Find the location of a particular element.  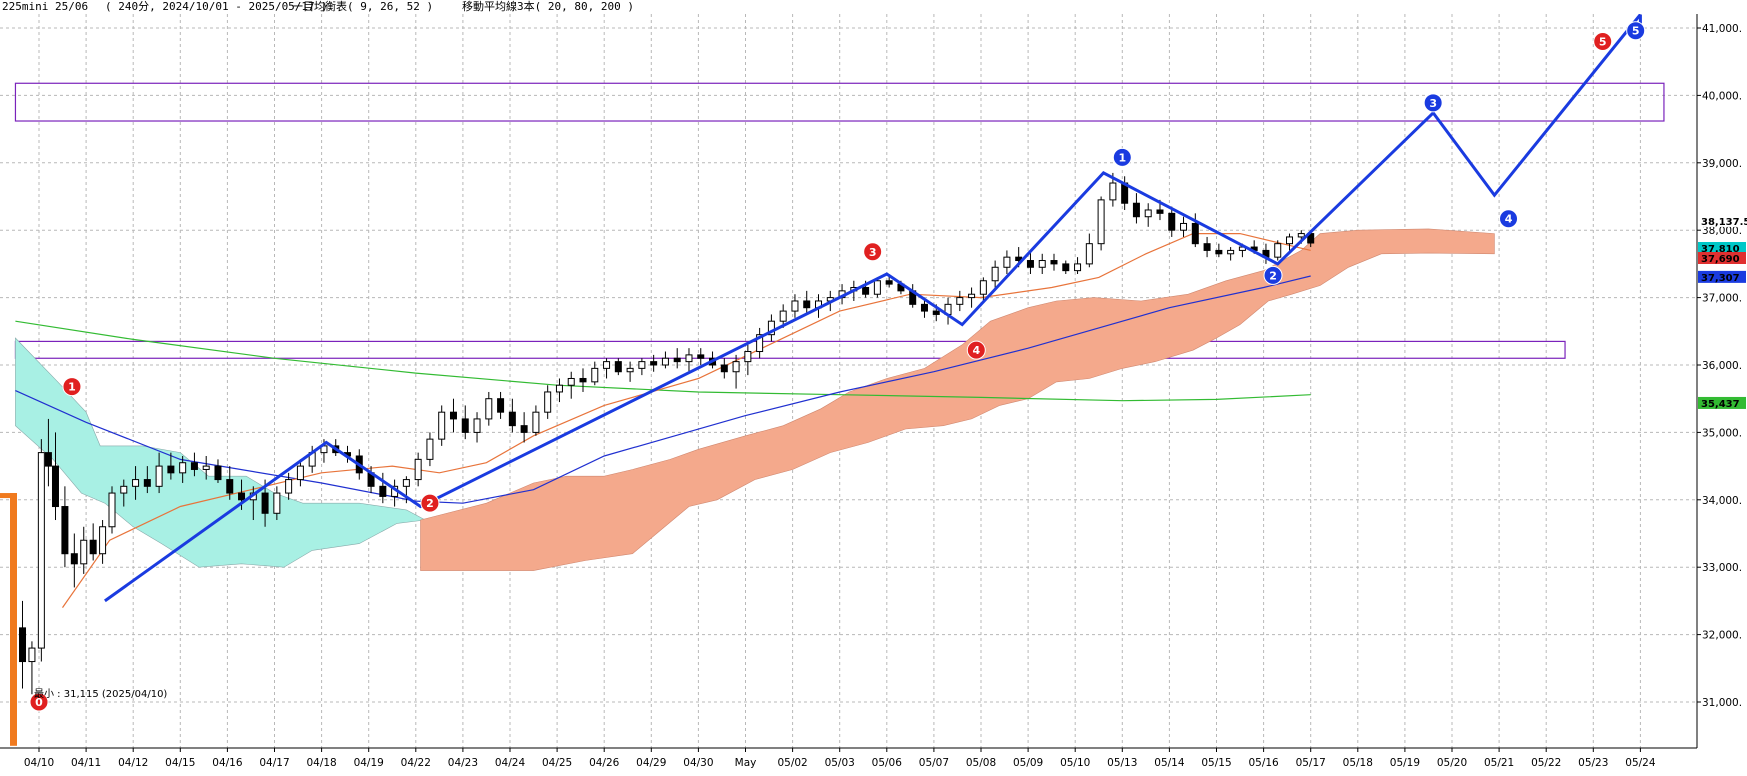

y-tick-label: 35,000. is located at coordinates (1722, 433).